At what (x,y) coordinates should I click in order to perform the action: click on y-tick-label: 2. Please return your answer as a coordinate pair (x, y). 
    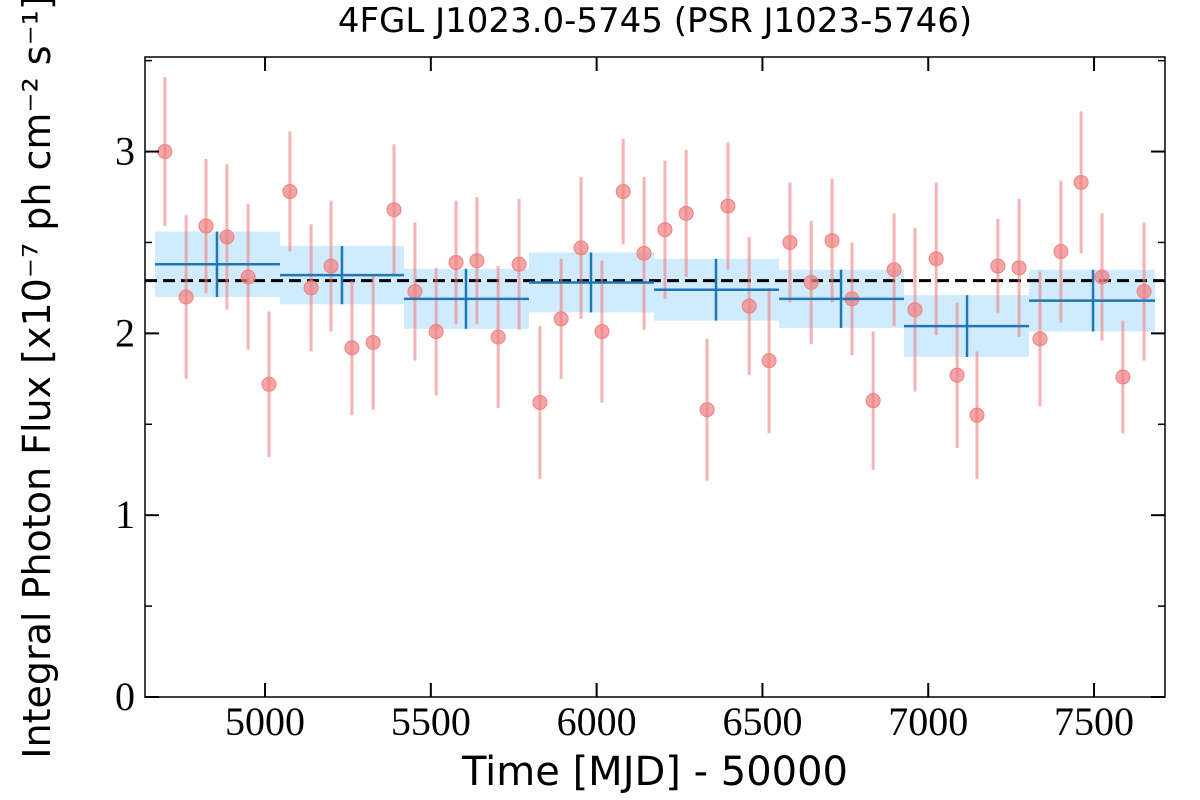
    Looking at the image, I should click on (125, 332).